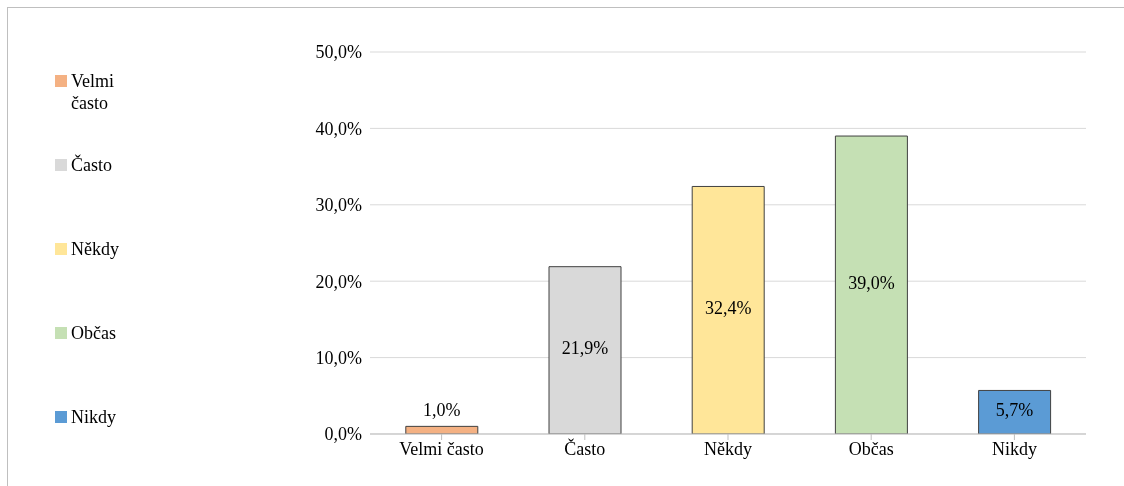 The image size is (1124, 486). I want to click on x-tick-label: Velmi často, so click(441, 448).